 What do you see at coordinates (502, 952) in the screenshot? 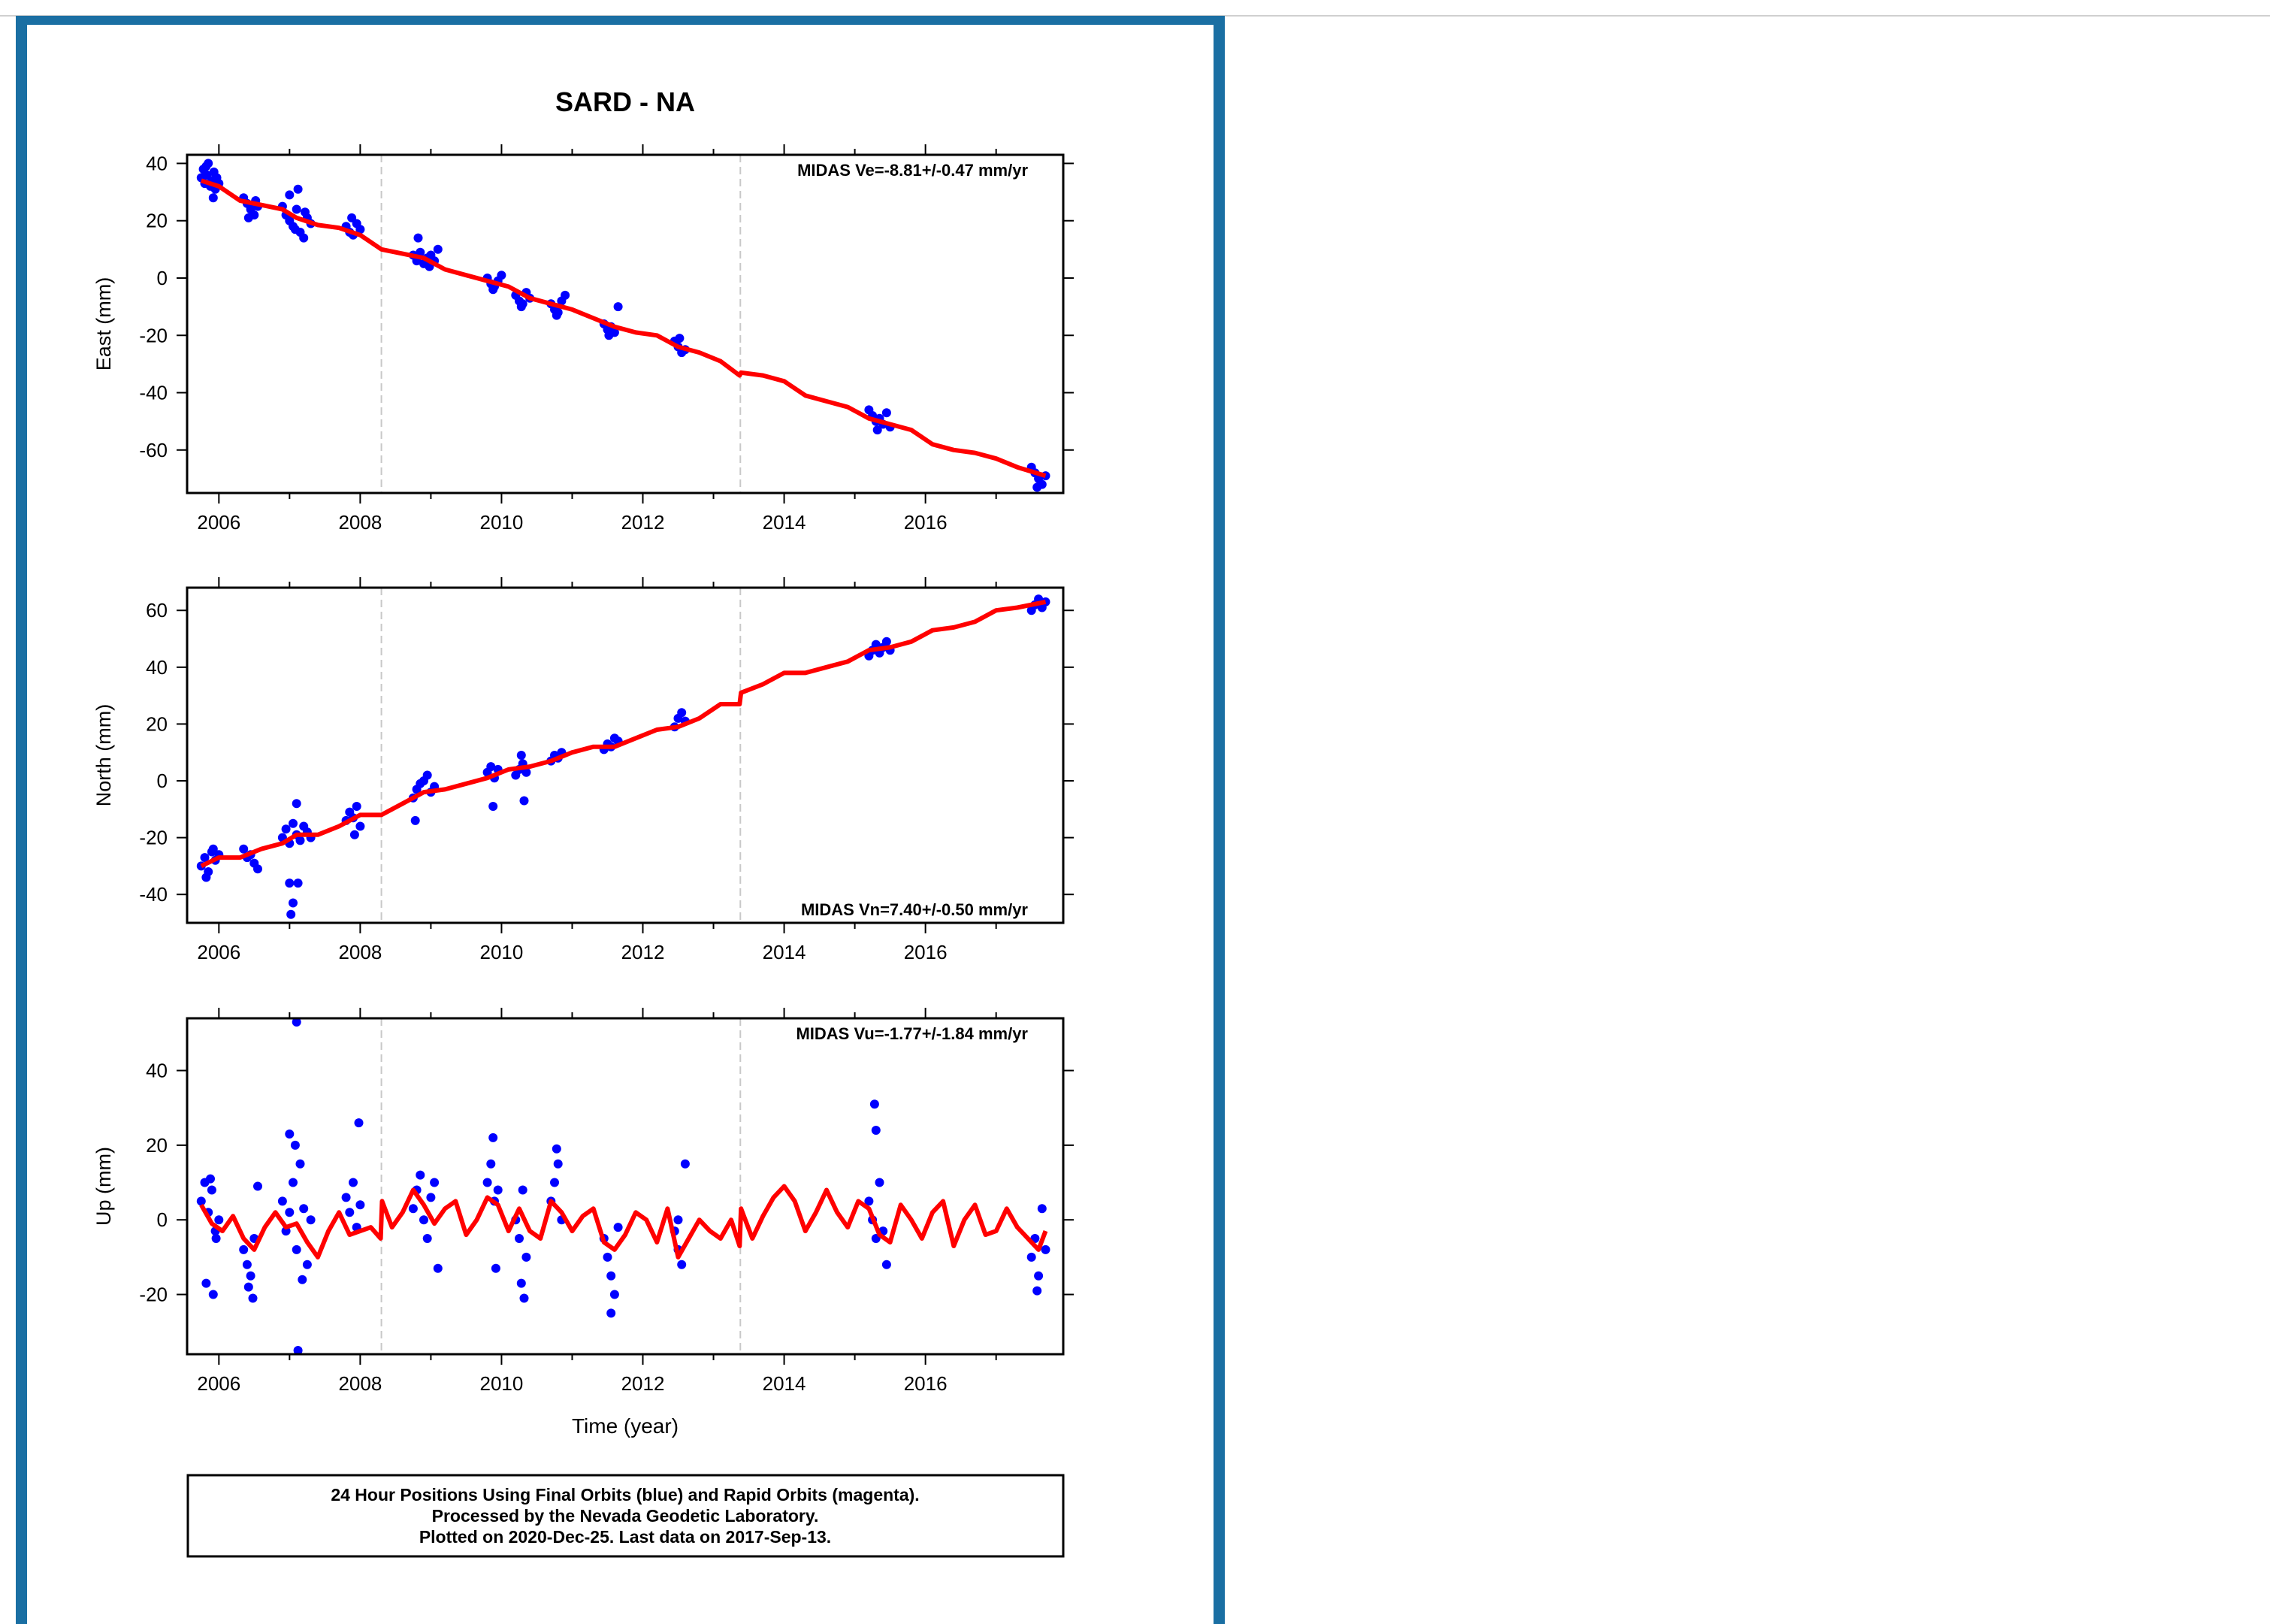
I see `north-x-tick-label: 2010` at bounding box center [502, 952].